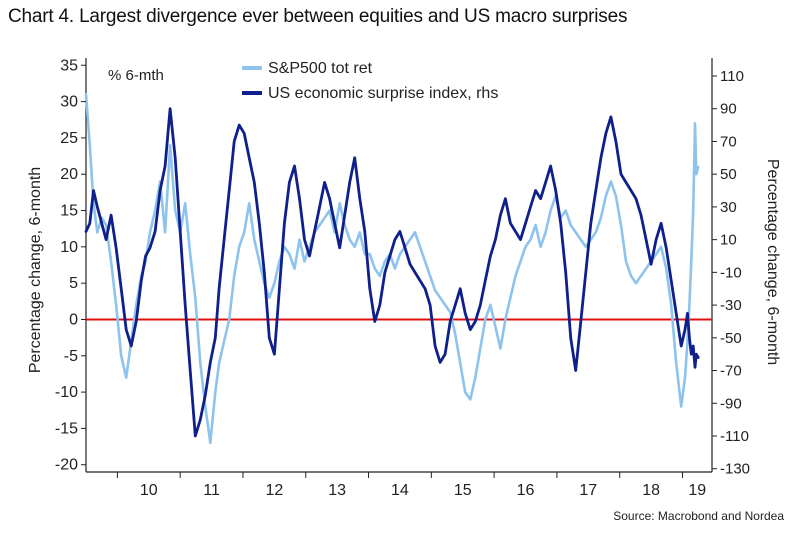  I want to click on unit-note: % 6-mth, so click(136, 75).